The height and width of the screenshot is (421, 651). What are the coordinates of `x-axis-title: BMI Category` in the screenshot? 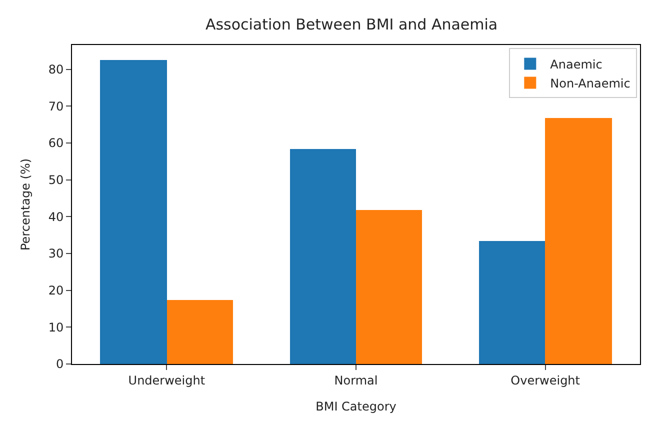 It's located at (356, 406).